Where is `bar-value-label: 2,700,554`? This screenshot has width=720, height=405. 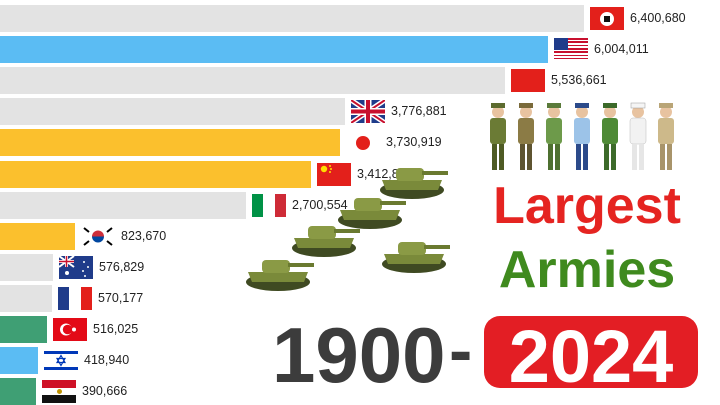 bar-value-label: 2,700,554 is located at coordinates (320, 205).